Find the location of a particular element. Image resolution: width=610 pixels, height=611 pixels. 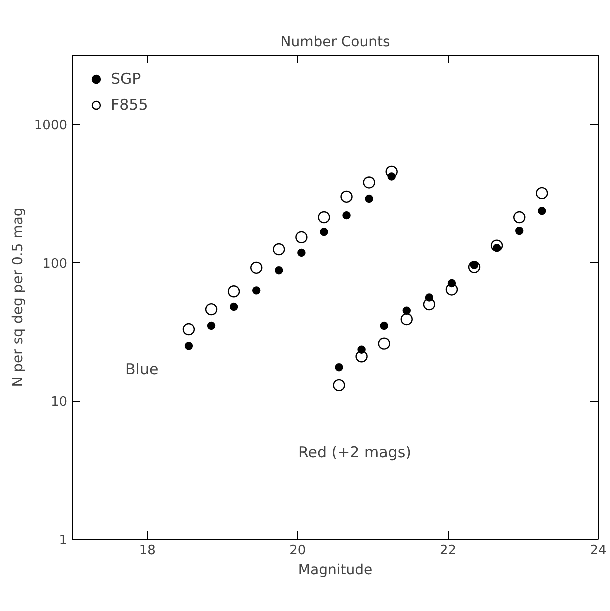

x-tick-label: 22 is located at coordinates (448, 551).